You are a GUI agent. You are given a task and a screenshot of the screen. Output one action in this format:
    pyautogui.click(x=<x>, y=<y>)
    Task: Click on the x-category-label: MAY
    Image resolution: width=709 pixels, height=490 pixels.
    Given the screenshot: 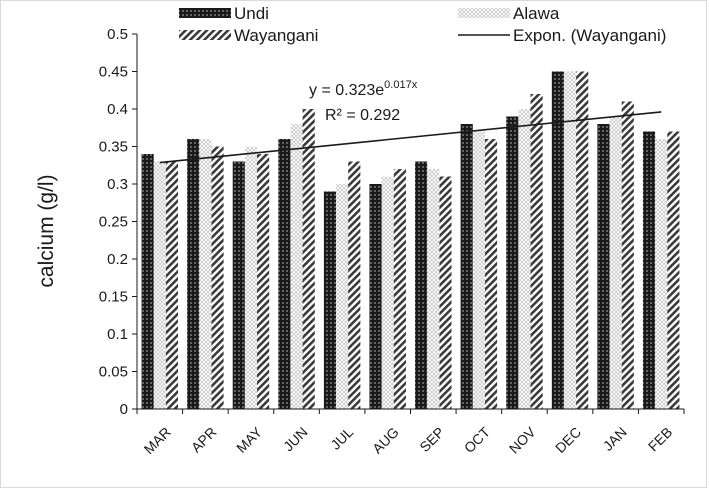 What is the action you would take?
    pyautogui.click(x=249, y=439)
    